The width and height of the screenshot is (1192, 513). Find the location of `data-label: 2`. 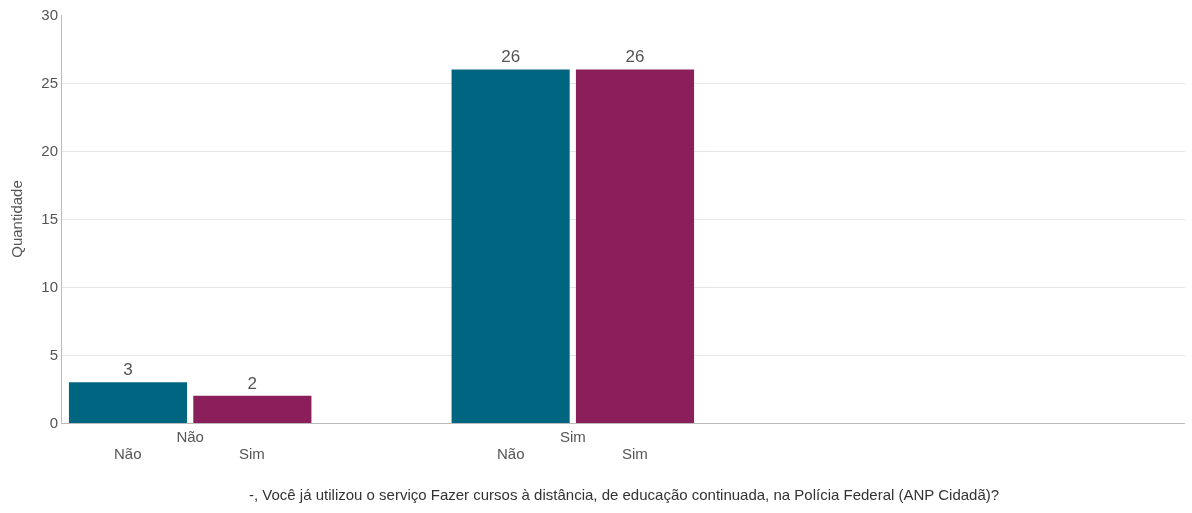

data-label: 2 is located at coordinates (252, 383).